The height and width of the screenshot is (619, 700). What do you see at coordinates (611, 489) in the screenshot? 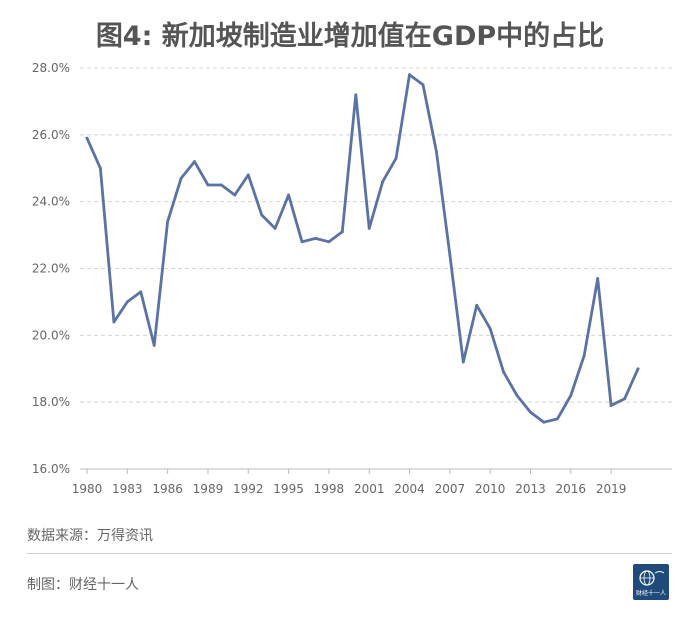
I see `x-tick-label: 2019` at bounding box center [611, 489].